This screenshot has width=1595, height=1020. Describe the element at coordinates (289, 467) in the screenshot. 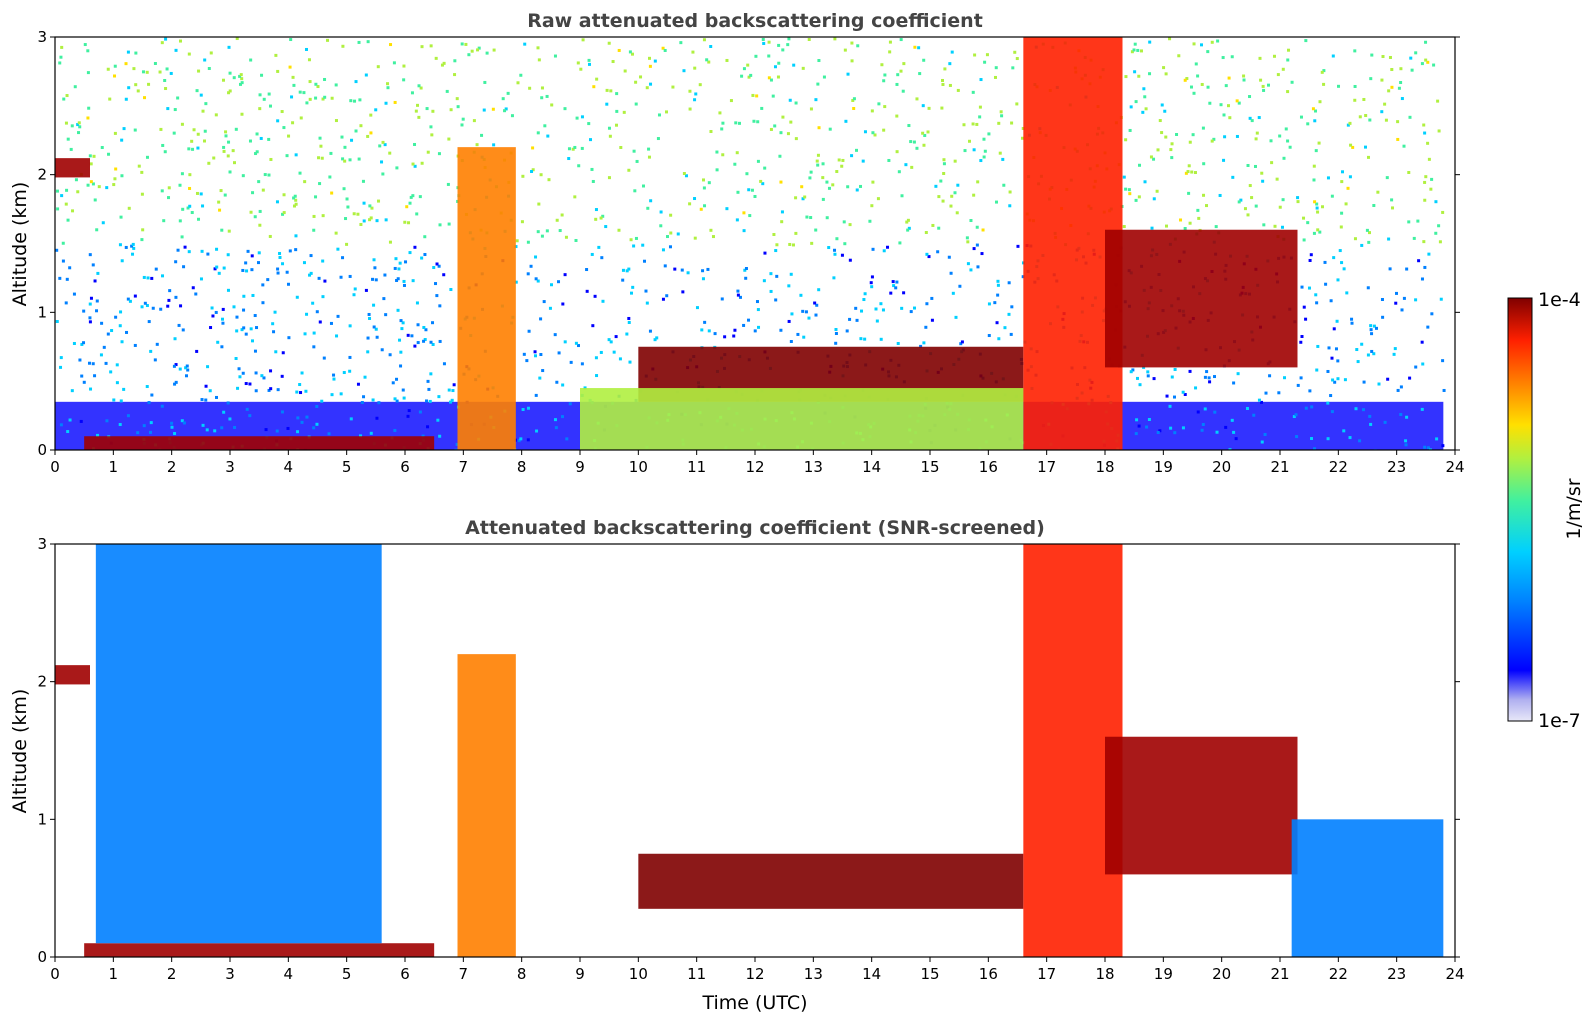

I see `x-tick-label: 4` at that location.